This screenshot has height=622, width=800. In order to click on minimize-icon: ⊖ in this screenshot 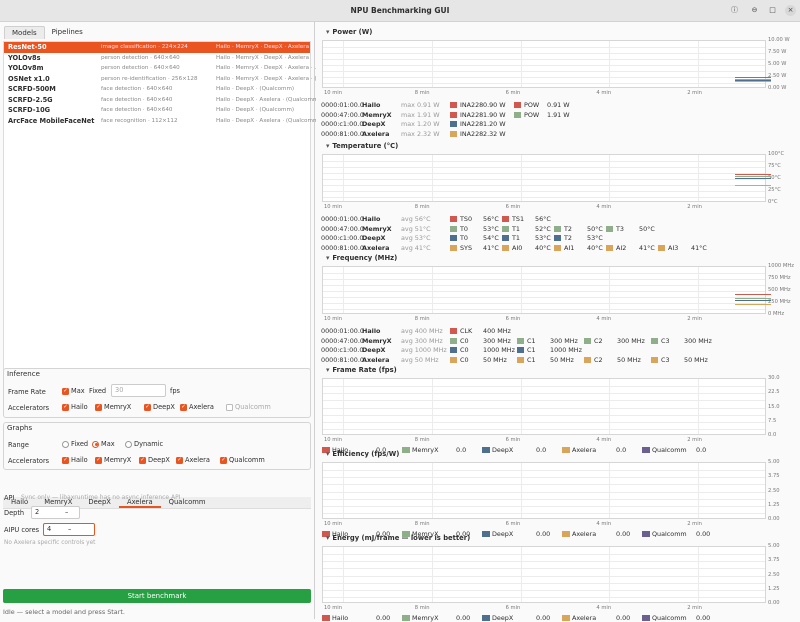, I will do `click(754, 10)`.